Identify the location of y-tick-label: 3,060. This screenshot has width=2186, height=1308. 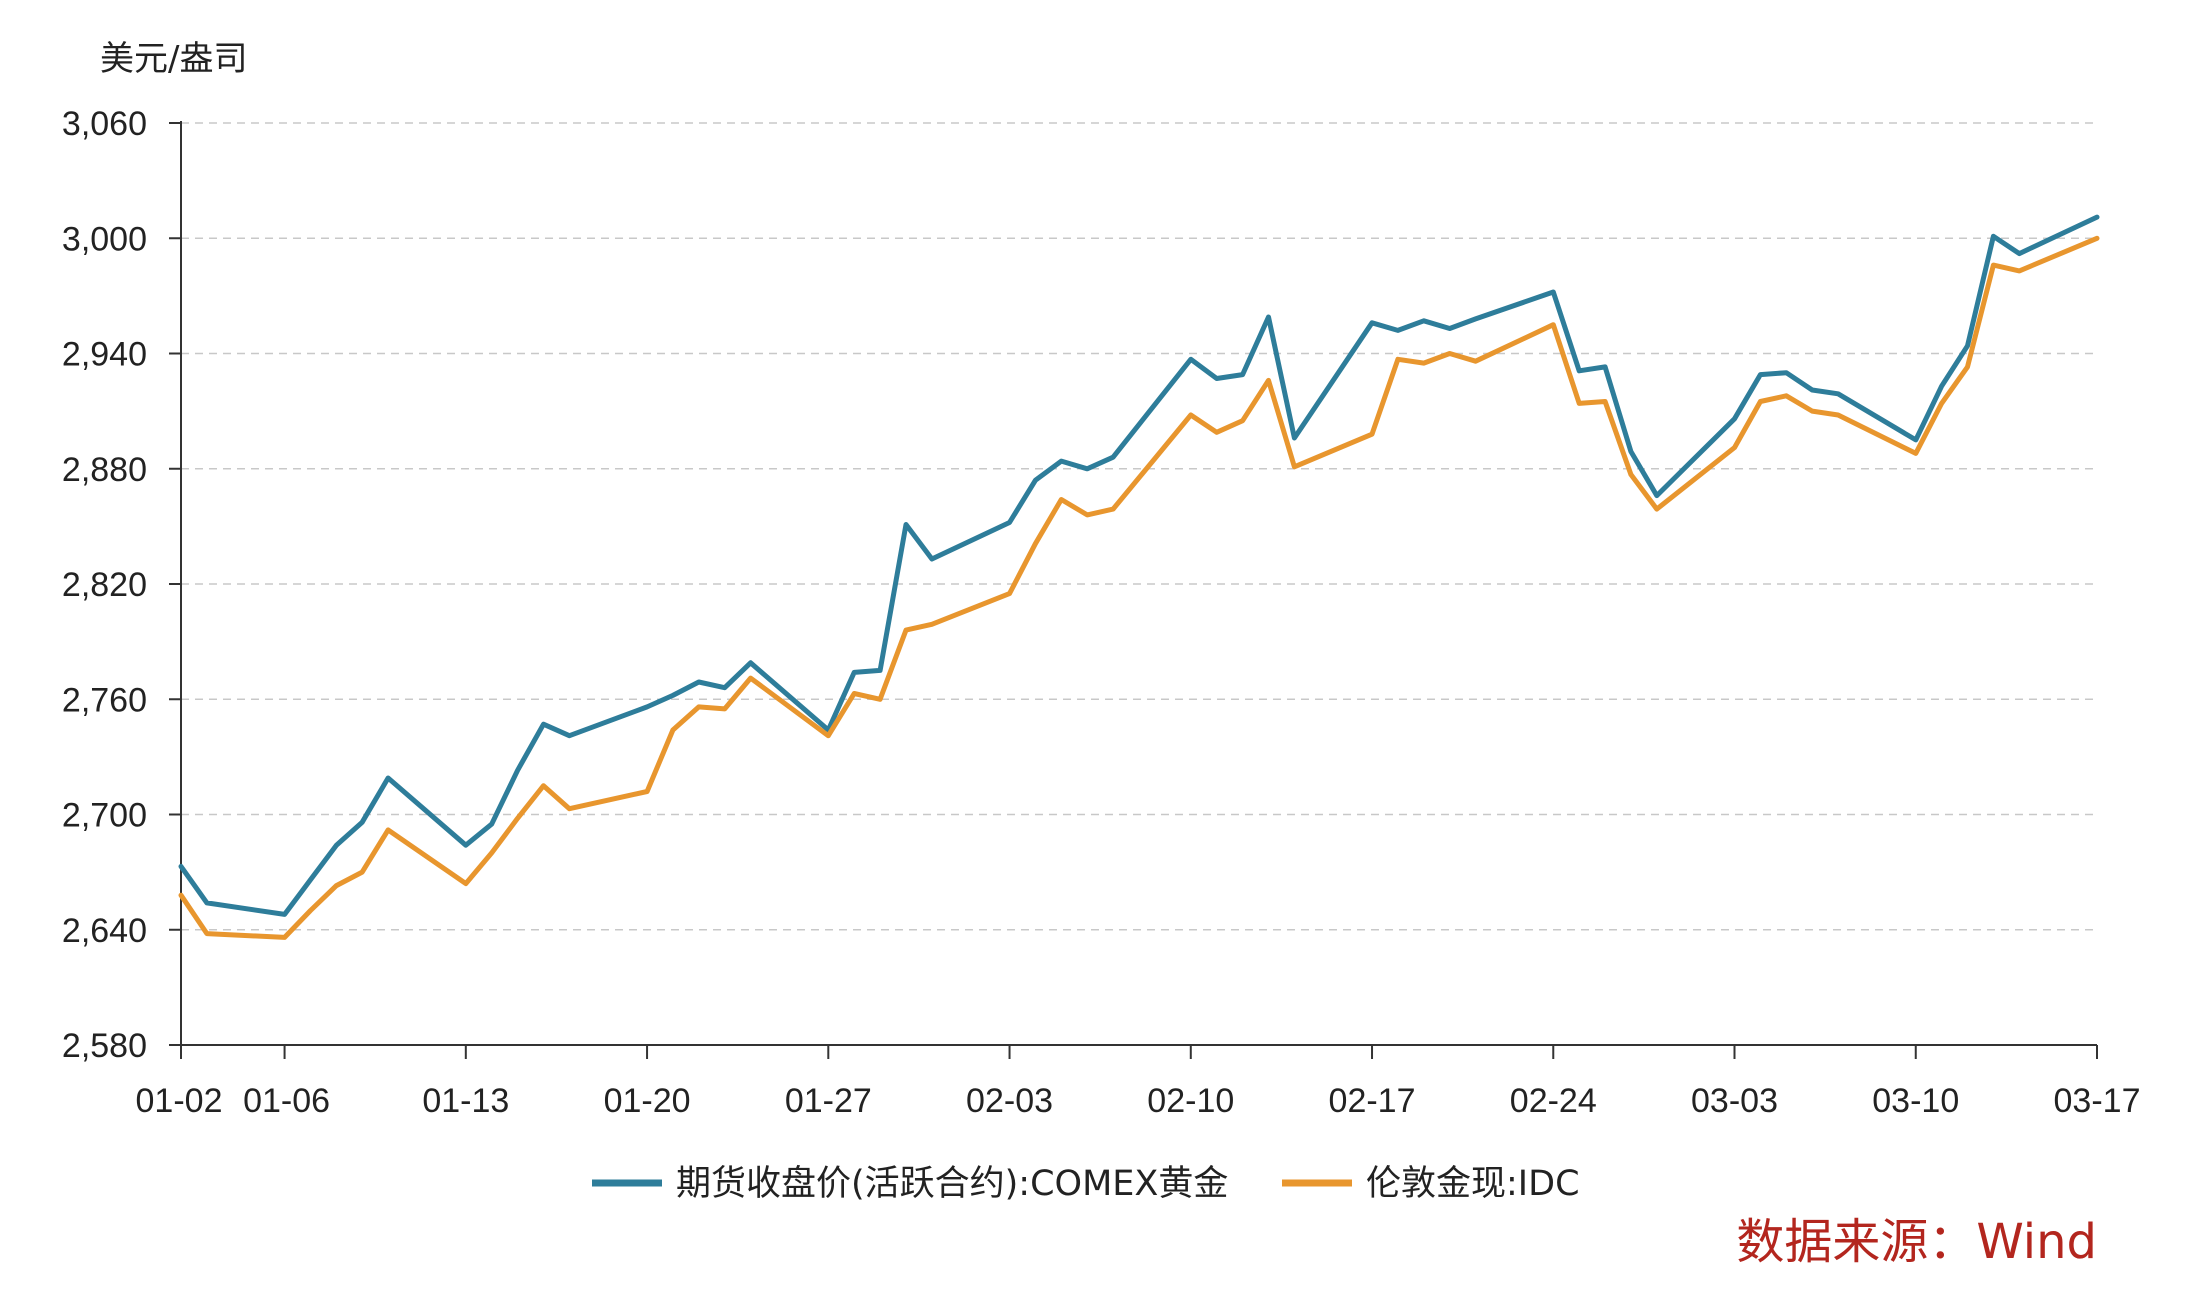
(104, 124).